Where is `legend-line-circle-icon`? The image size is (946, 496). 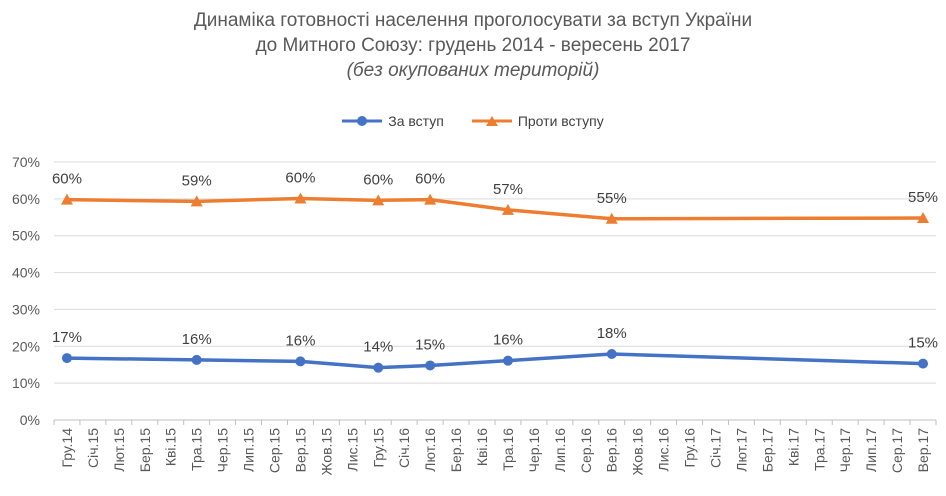
legend-line-circle-icon is located at coordinates (362, 121).